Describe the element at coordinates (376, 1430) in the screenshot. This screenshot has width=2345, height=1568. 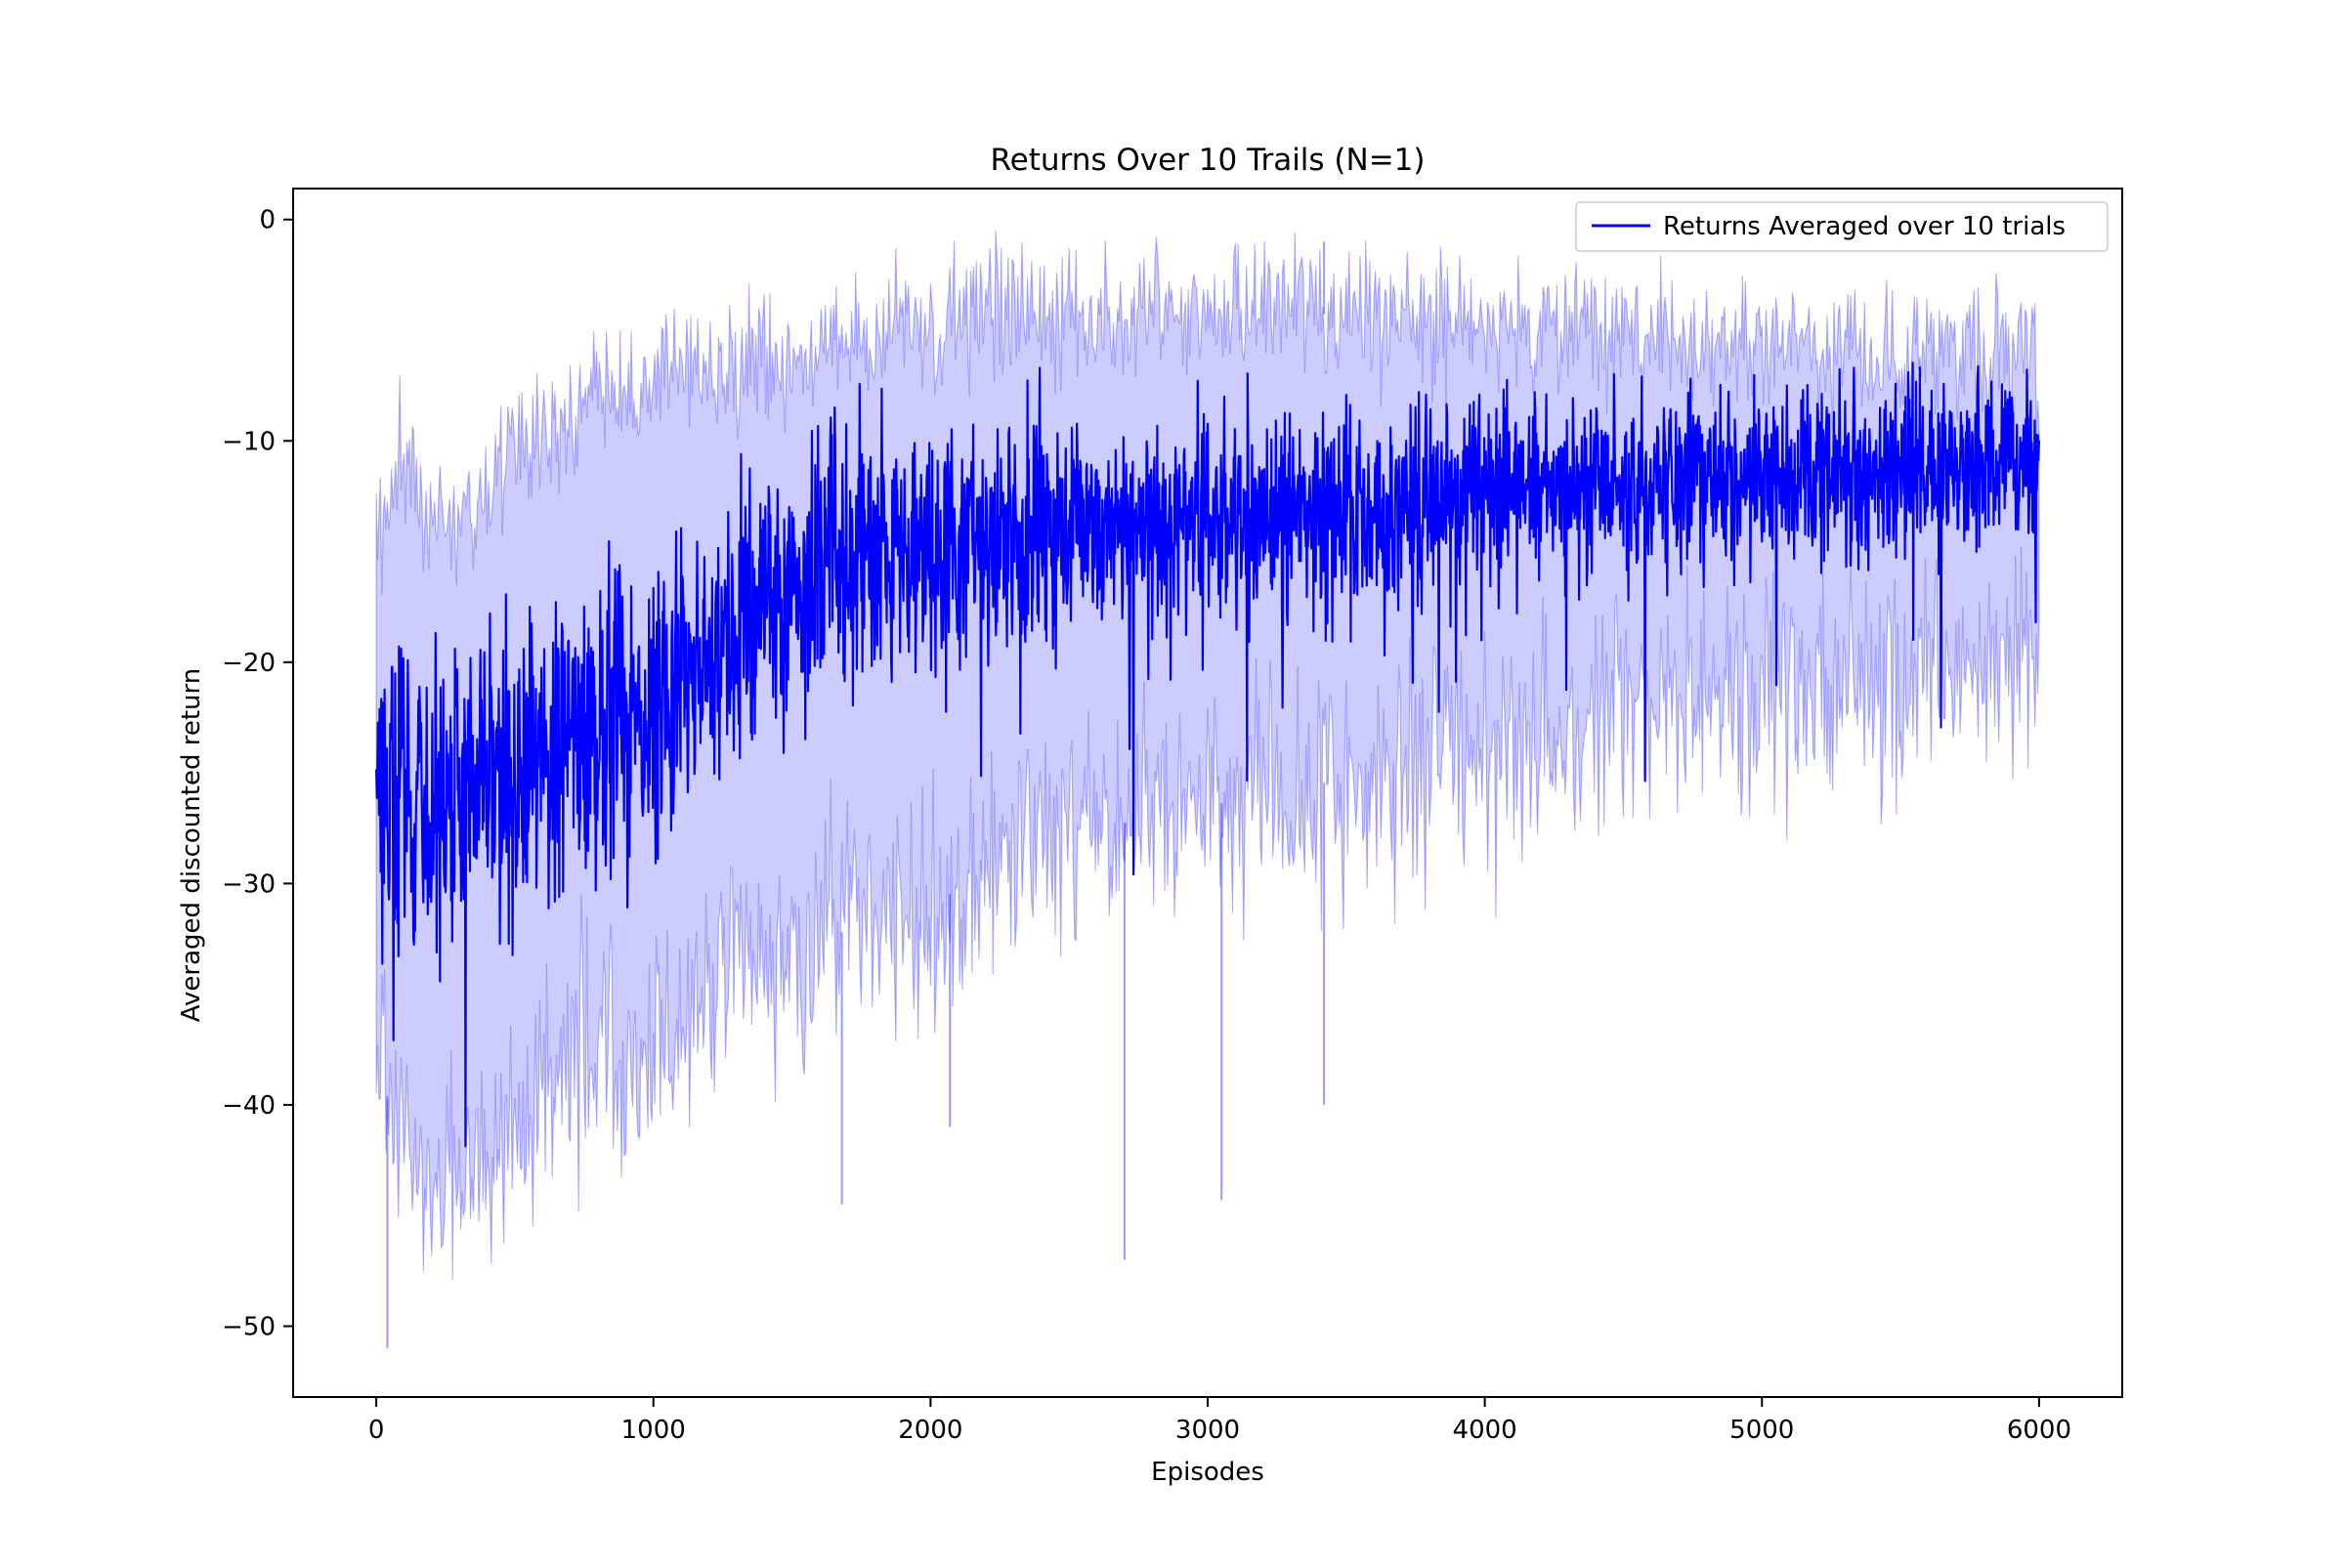
I see `x-tick-label-0: 0` at that location.